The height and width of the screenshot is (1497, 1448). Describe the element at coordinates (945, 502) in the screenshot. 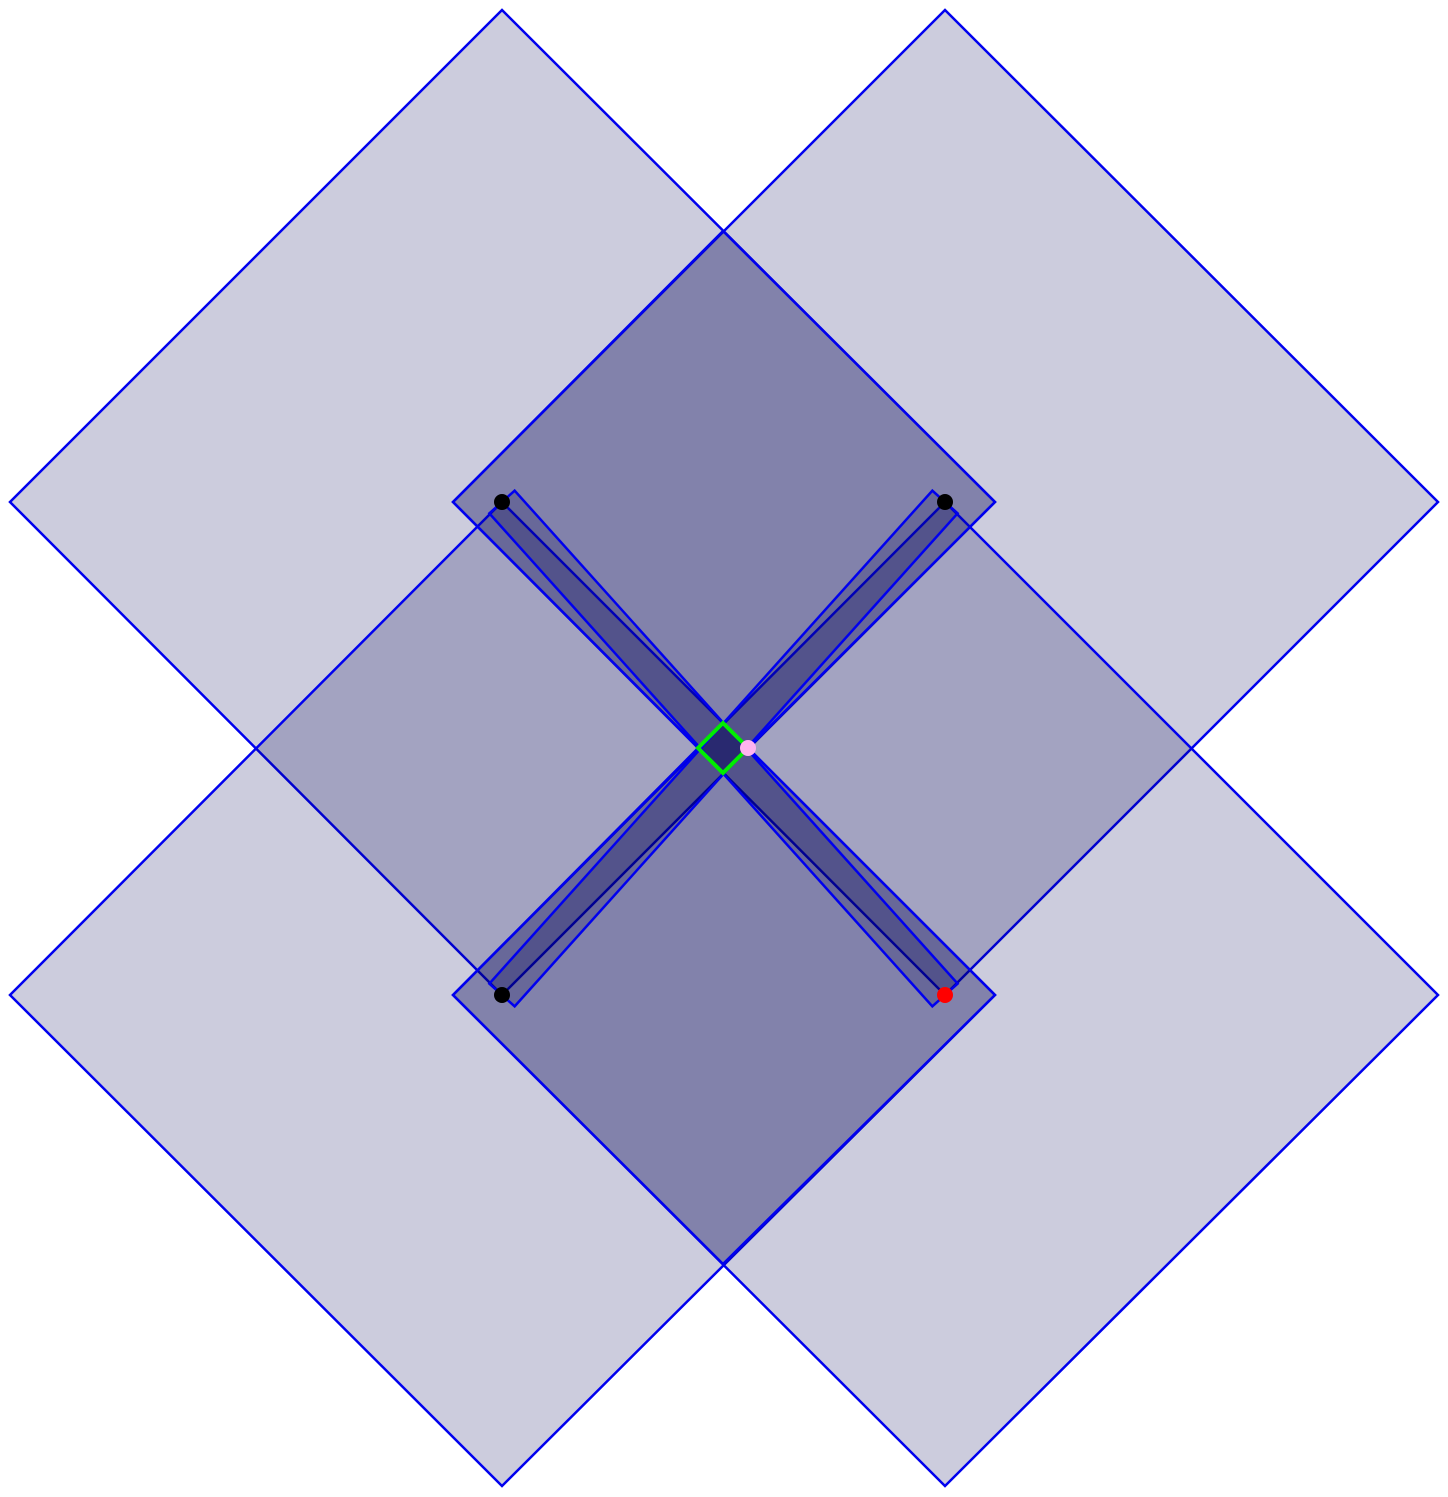

I see `point-top-right` at that location.